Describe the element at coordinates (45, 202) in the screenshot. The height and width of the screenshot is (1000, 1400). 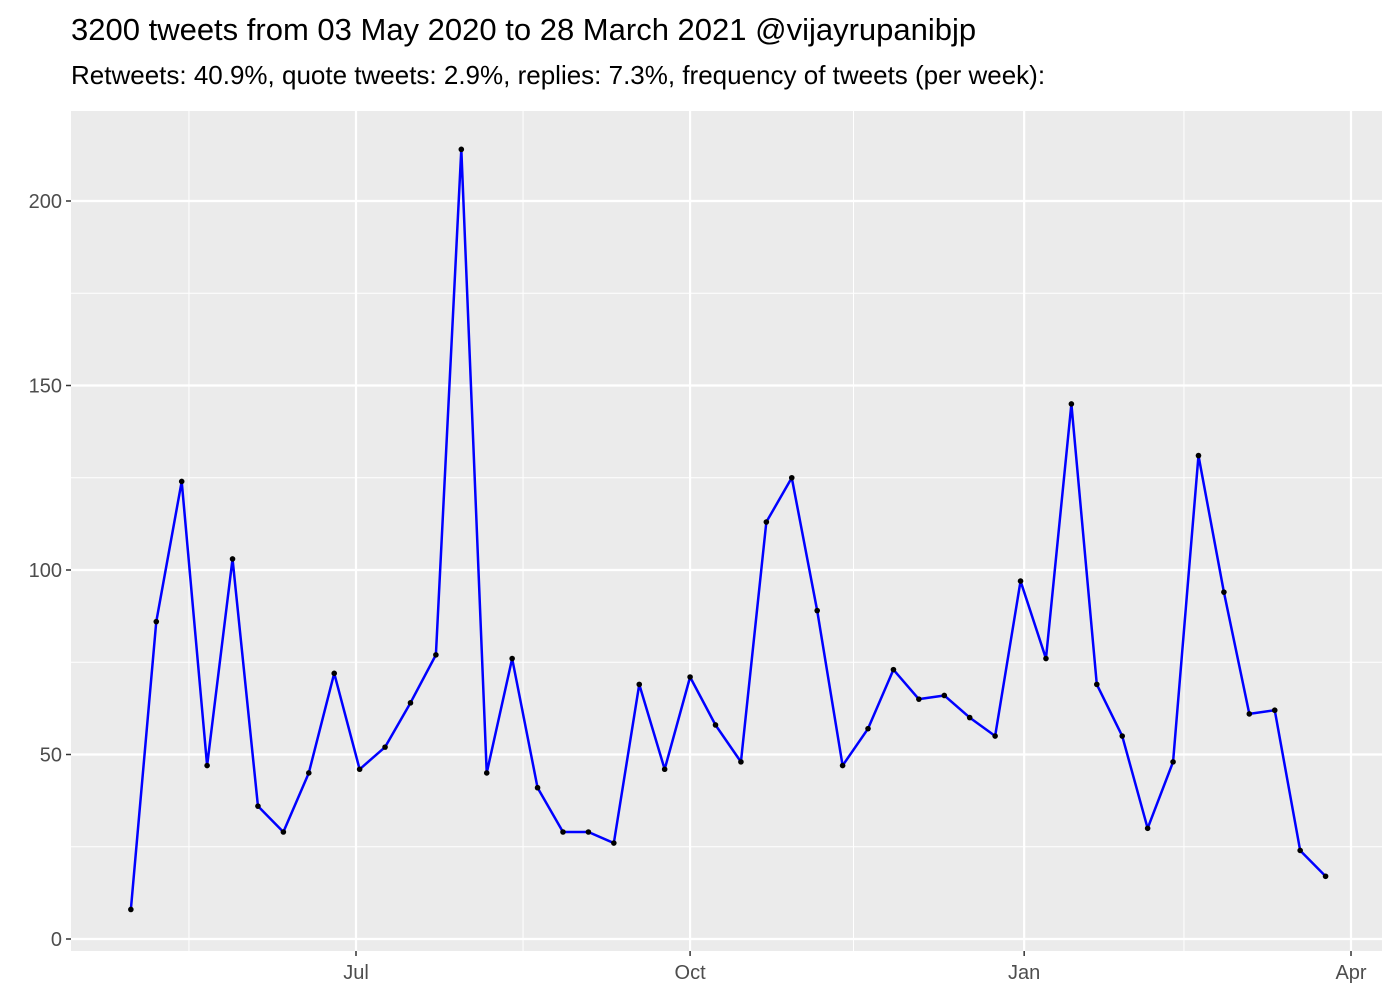
I see `y-tick-label: 200` at that location.